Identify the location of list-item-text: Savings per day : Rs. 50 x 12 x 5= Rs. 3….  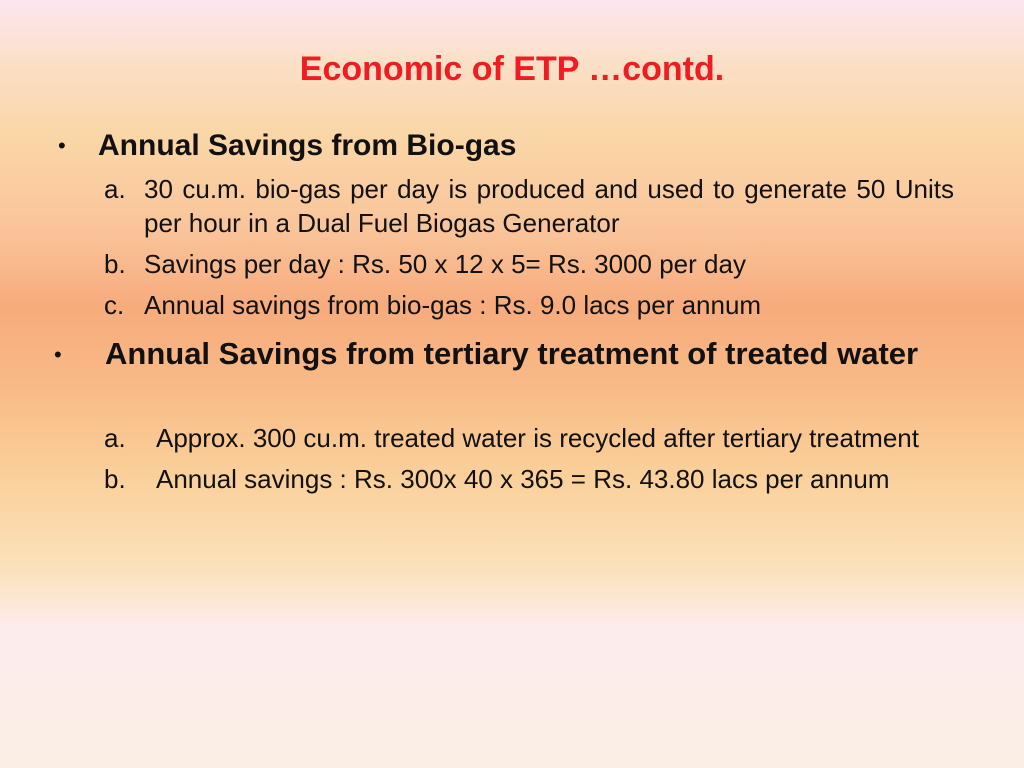
(445, 264).